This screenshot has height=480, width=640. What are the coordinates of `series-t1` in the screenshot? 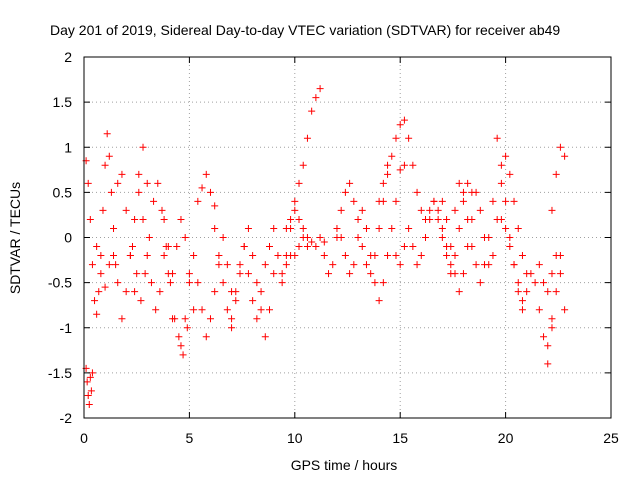 It's located at (101, 224).